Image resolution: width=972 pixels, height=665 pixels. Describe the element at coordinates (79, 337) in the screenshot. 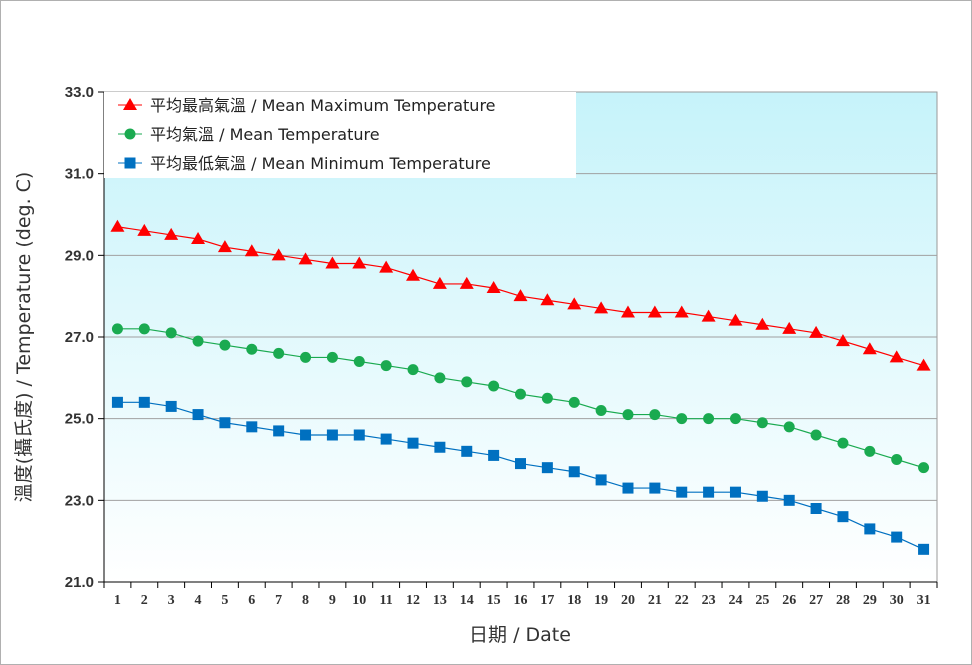

I see `y-tick-label: 27.0` at that location.